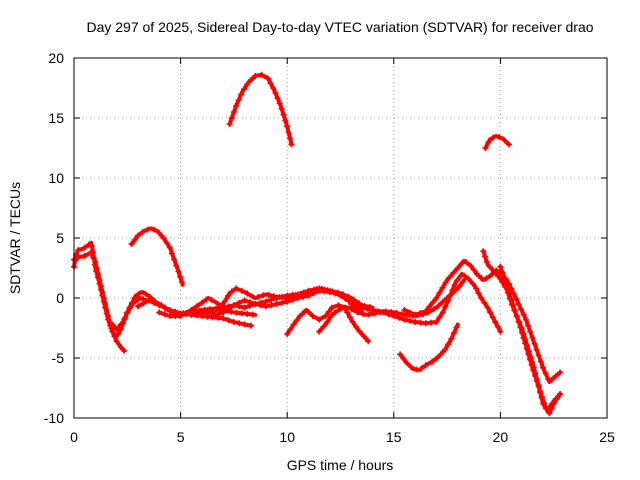 Image resolution: width=640 pixels, height=480 pixels. What do you see at coordinates (56, 58) in the screenshot?
I see `y-tick-label: 20` at bounding box center [56, 58].